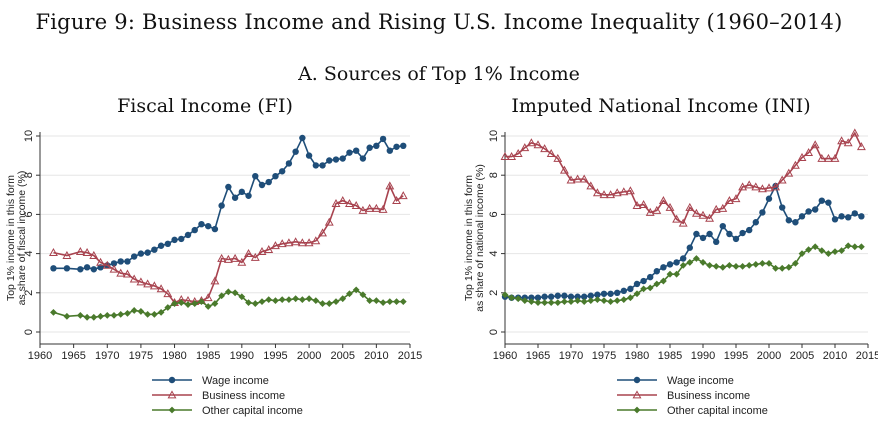 The width and height of the screenshot is (878, 423). I want to click on y-tick-label: 2, so click(29, 293).